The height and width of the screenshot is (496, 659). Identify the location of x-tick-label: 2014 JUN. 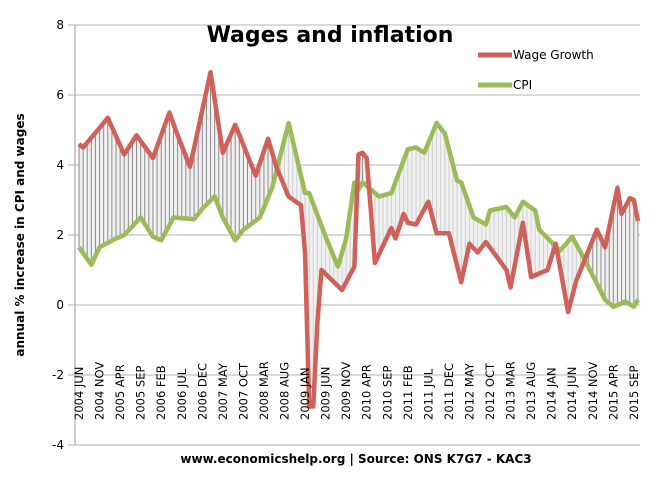
(572, 393).